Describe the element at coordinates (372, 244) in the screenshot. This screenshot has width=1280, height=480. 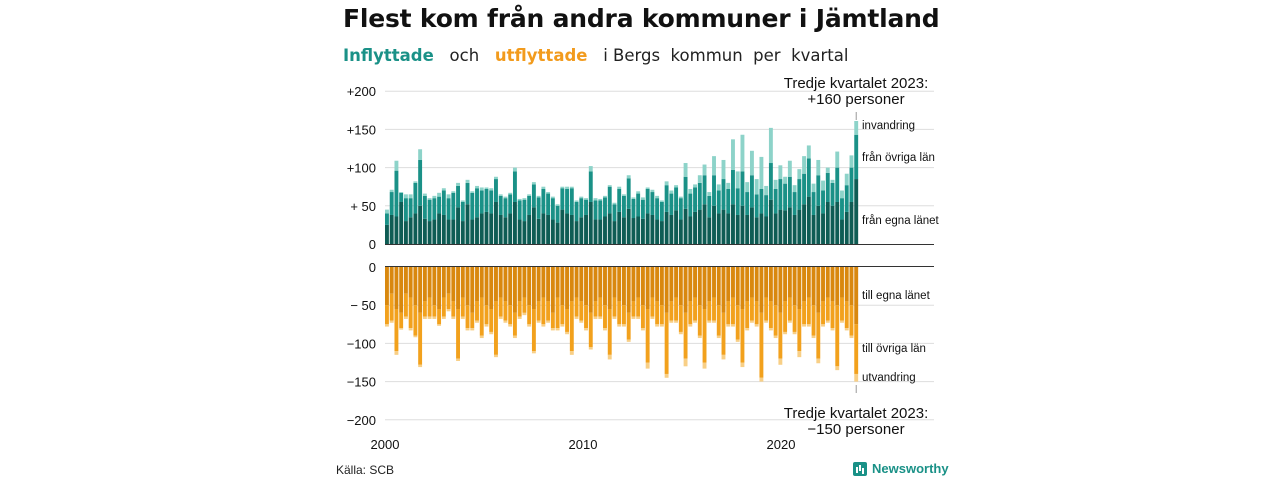
I see `top-y-tick-label: 0` at that location.